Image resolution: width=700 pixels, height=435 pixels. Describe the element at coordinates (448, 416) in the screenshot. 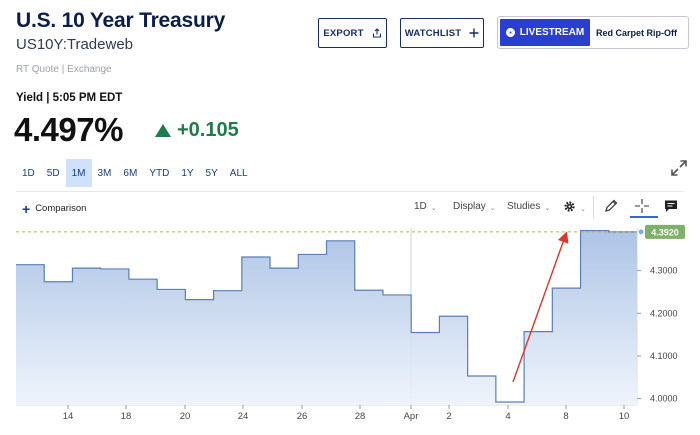

I see `x-tick-label: 2` at that location.